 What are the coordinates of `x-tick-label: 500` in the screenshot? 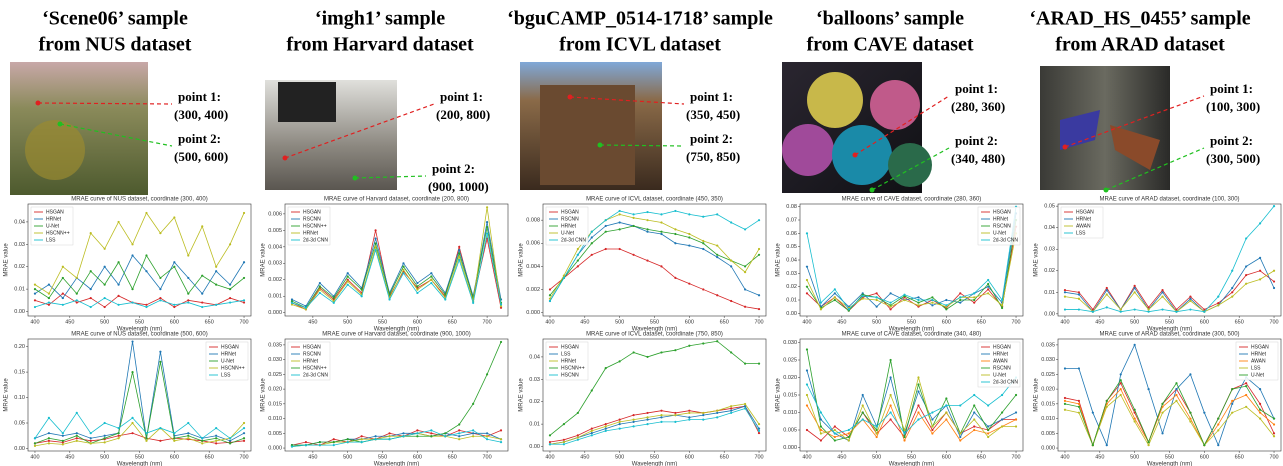 It's located at (1134, 457).